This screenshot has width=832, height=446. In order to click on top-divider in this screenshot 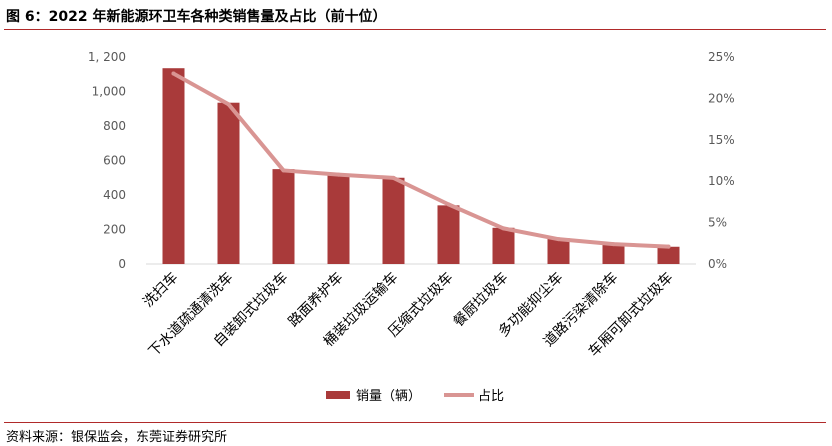, I will do `click(415, 29)`.